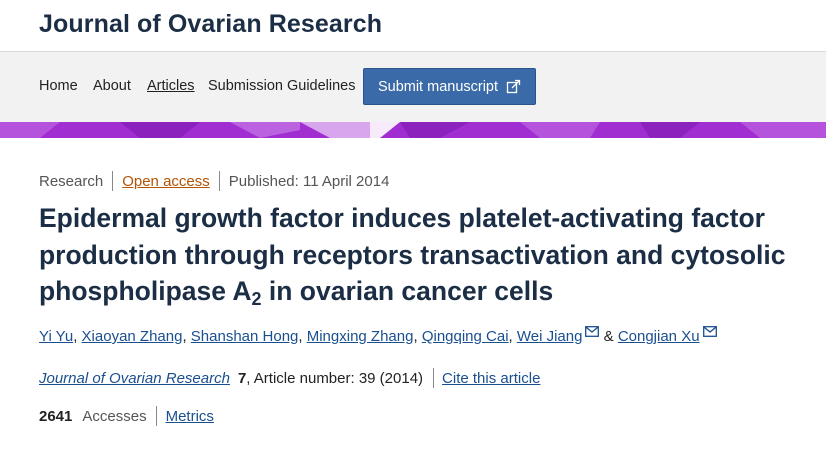 This screenshot has width=826, height=462. Describe the element at coordinates (242, 378) in the screenshot. I see `citation-volume: 7` at that location.